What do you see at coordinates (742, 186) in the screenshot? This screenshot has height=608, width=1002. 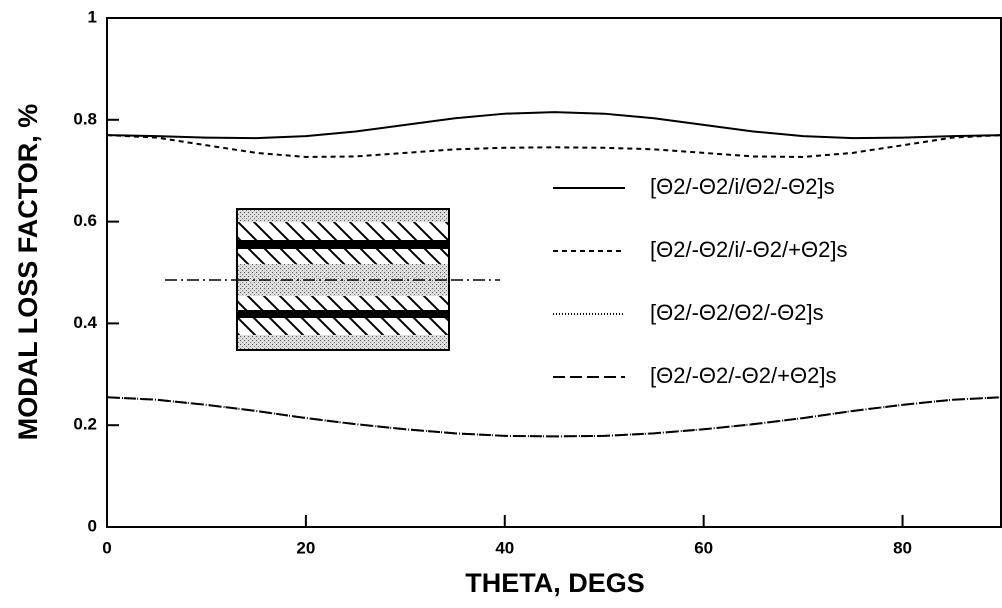 I see `legend-text: [Θ2/-Θ2/i/Θ2/-Θ2]s` at bounding box center [742, 186].